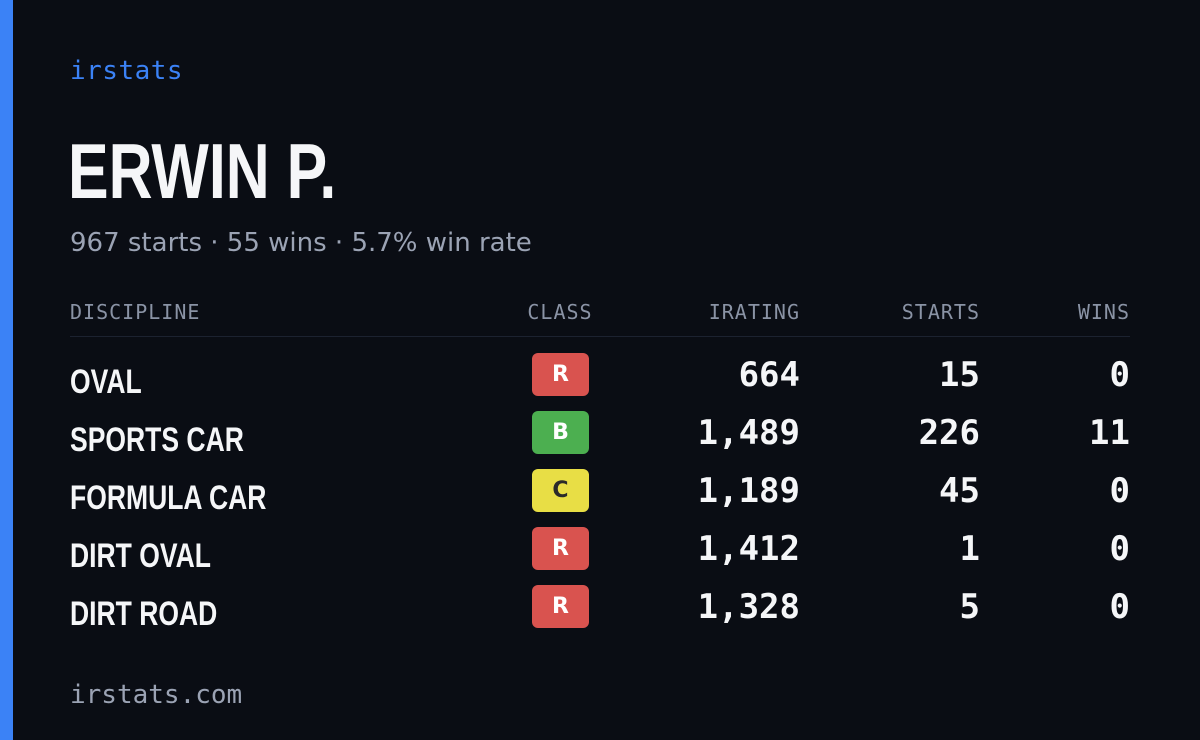 The height and width of the screenshot is (740, 1200). Describe the element at coordinates (600, 382) in the screenshot. I see `table-row: OVAL R 664 15 0` at that location.